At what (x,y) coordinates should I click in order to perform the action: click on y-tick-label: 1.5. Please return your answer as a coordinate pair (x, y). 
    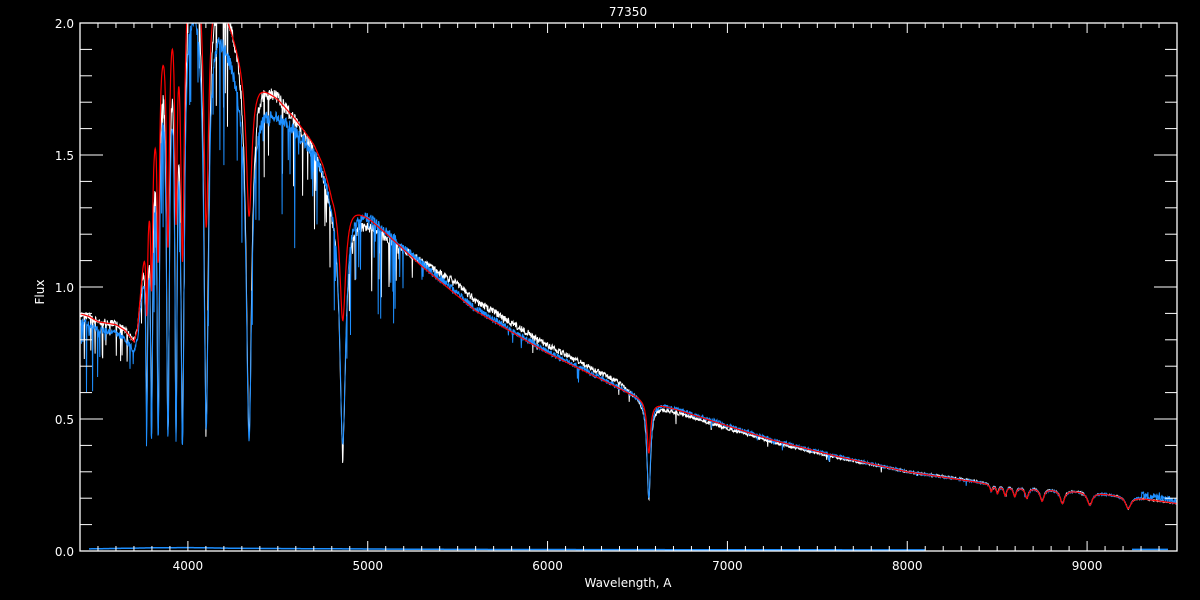
    Looking at the image, I should click on (64, 156).